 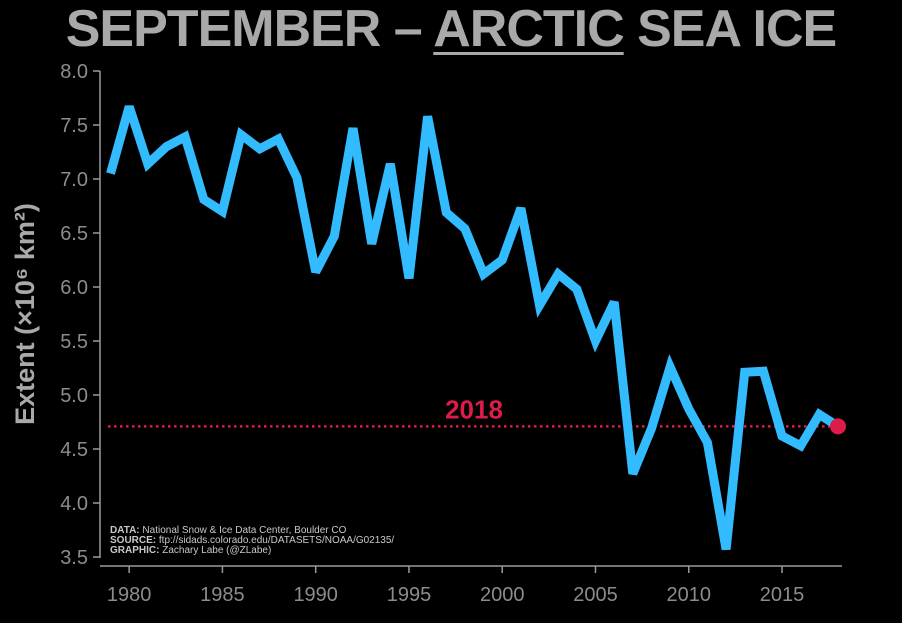 I want to click on x-tick-label: 1995, so click(x=409, y=595).